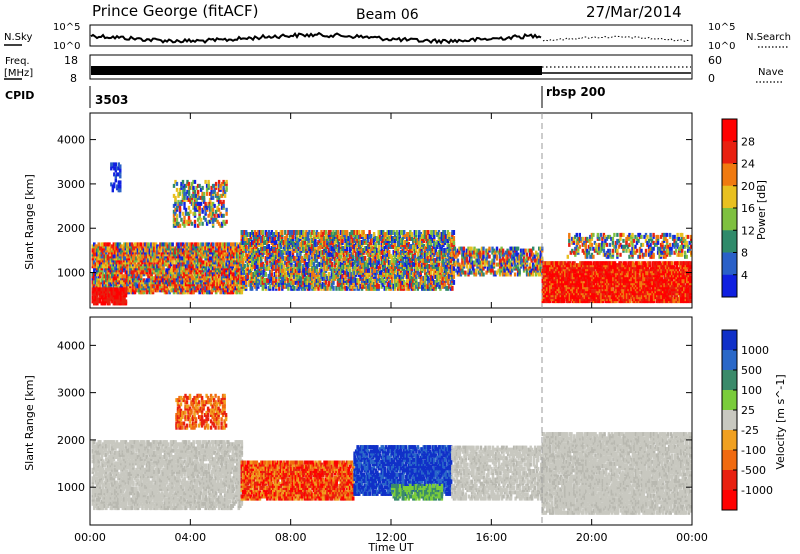 Image resolution: width=800 pixels, height=554 pixels. Describe the element at coordinates (721, 46) in the screenshot. I see `nsky-right-tick-bottom: 10^0` at that location.